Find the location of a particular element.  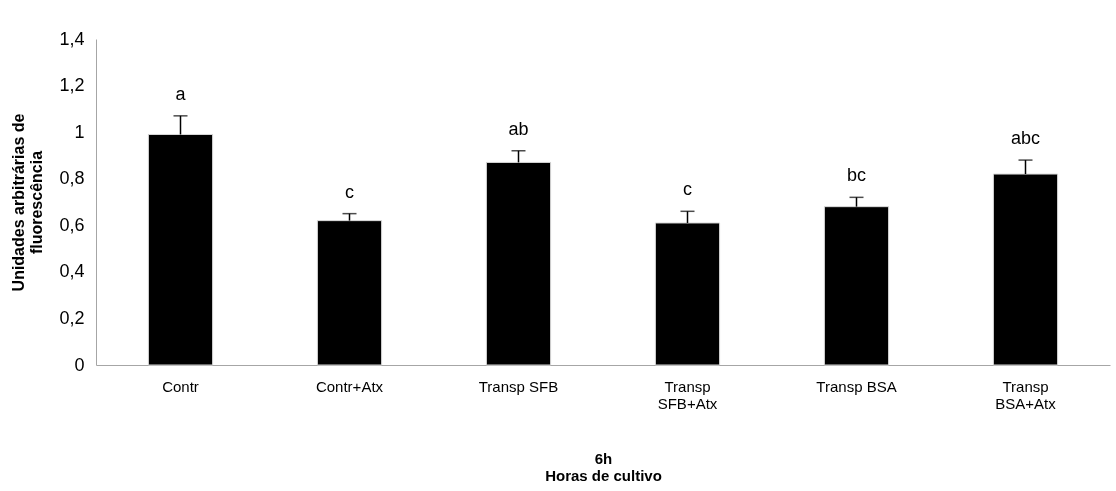

y-tick-label: 1,4 is located at coordinates (72, 38).